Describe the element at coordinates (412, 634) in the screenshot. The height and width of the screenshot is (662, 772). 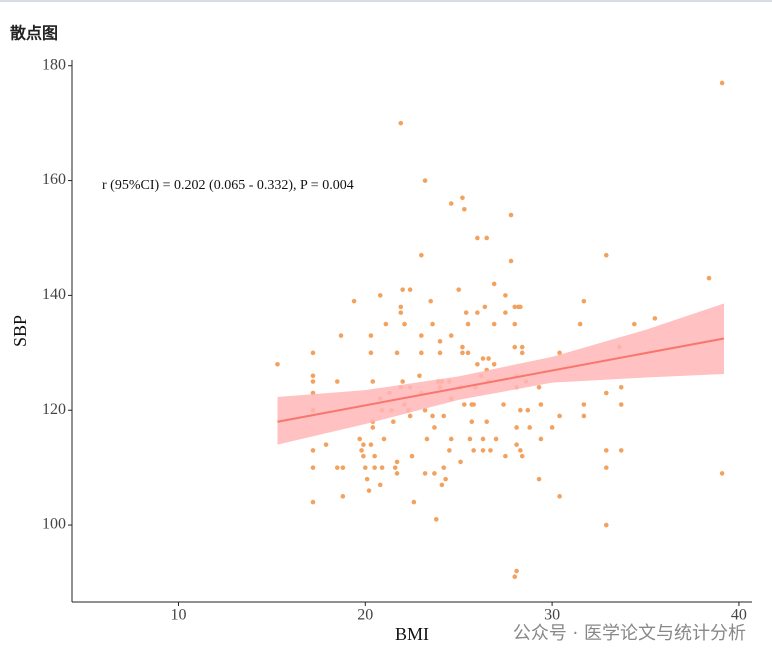
I see `x-axis-label: BMI` at that location.